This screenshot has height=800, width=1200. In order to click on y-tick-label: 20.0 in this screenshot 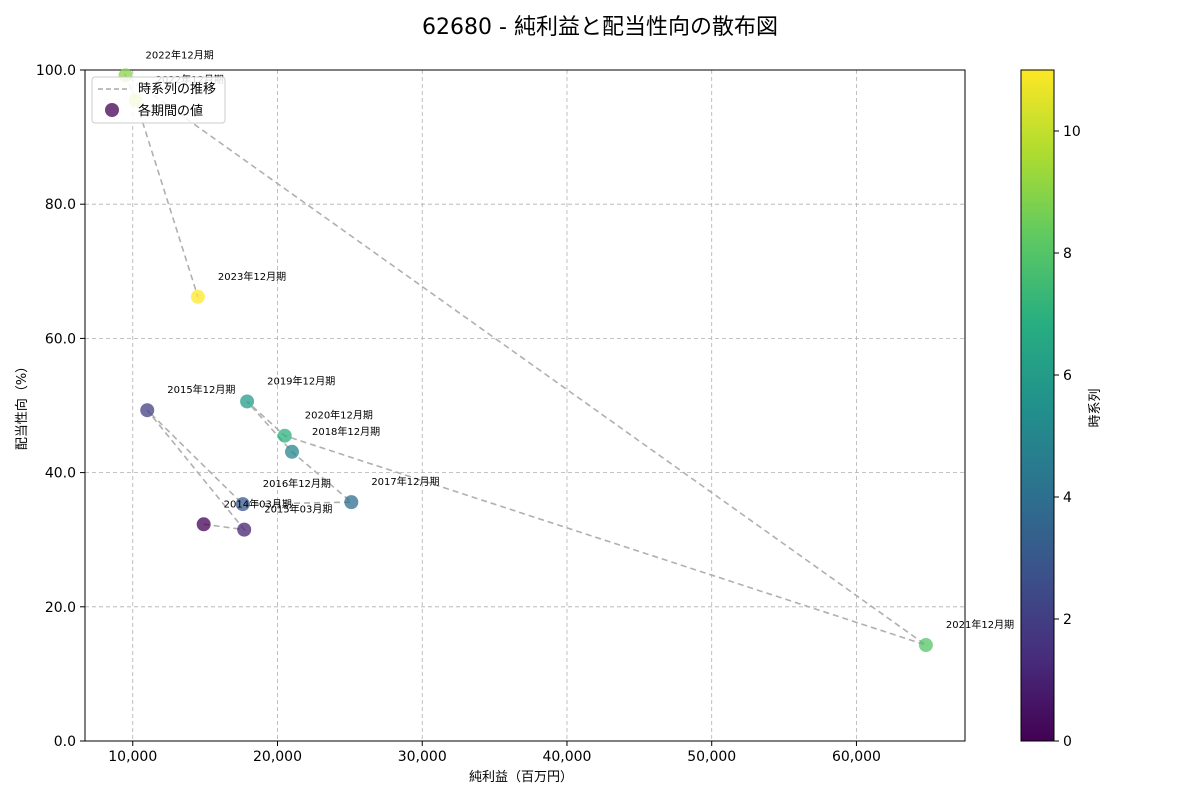, I will do `click(60, 608)`.